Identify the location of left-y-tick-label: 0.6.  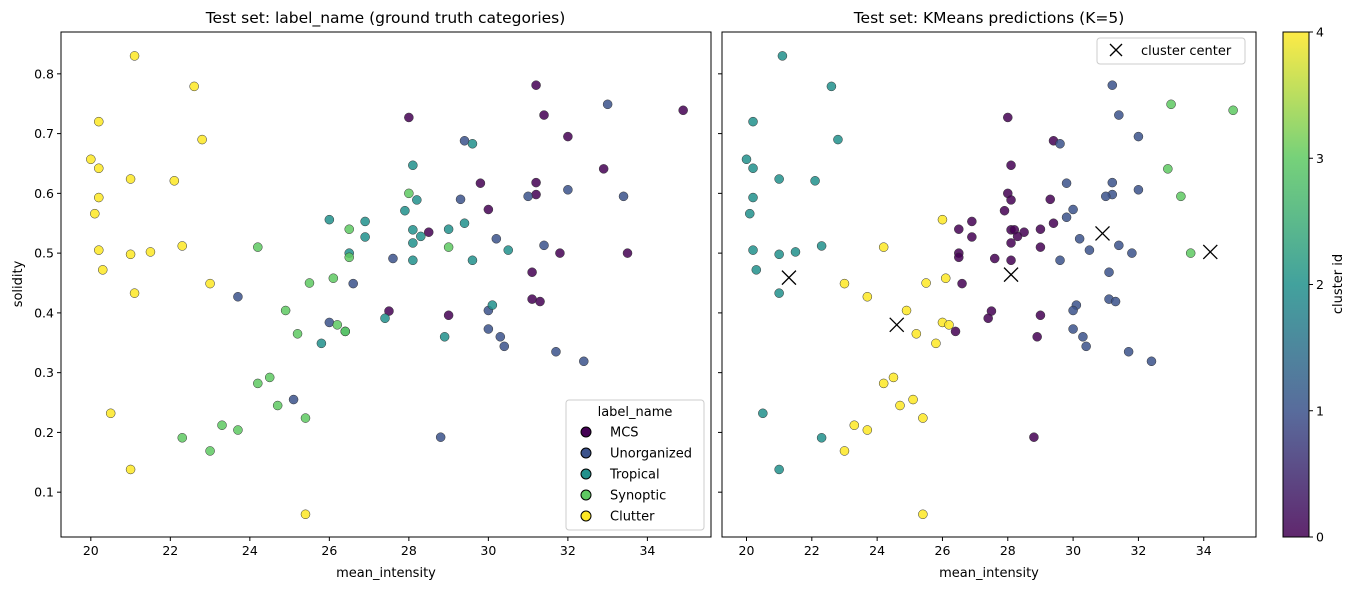
(44, 193).